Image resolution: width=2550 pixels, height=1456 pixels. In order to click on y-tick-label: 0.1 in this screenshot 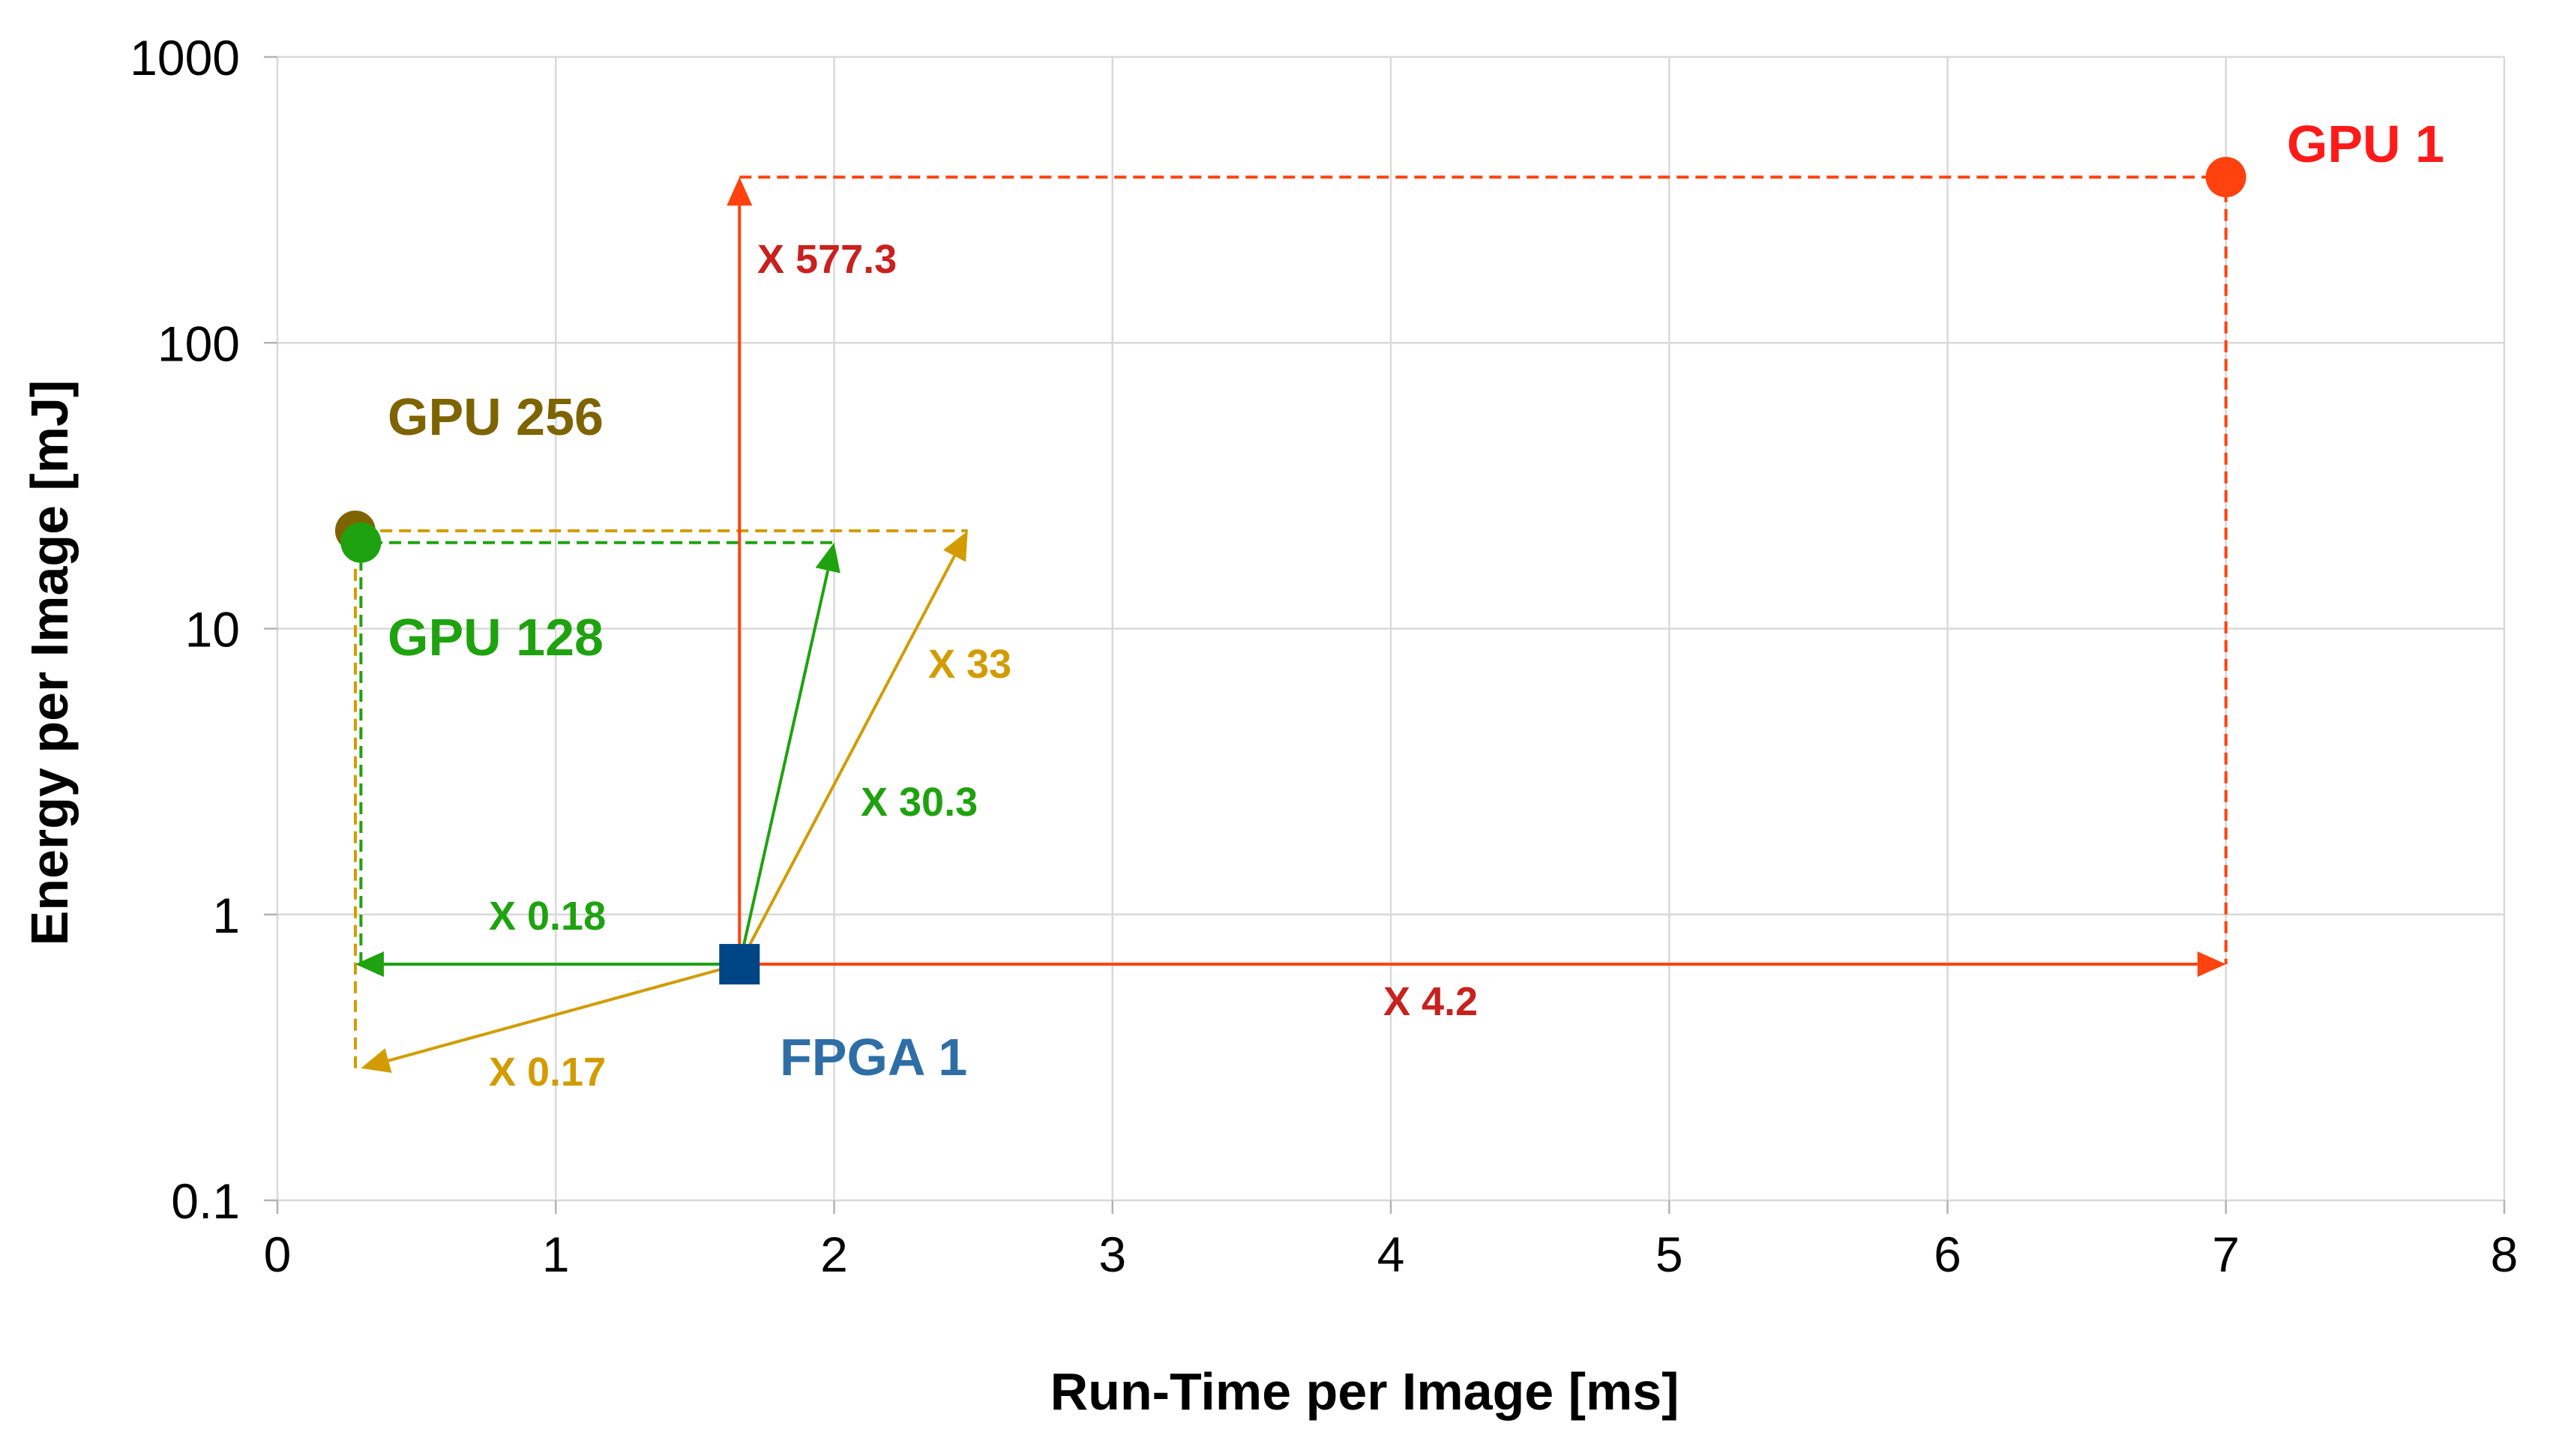, I will do `click(205, 1201)`.